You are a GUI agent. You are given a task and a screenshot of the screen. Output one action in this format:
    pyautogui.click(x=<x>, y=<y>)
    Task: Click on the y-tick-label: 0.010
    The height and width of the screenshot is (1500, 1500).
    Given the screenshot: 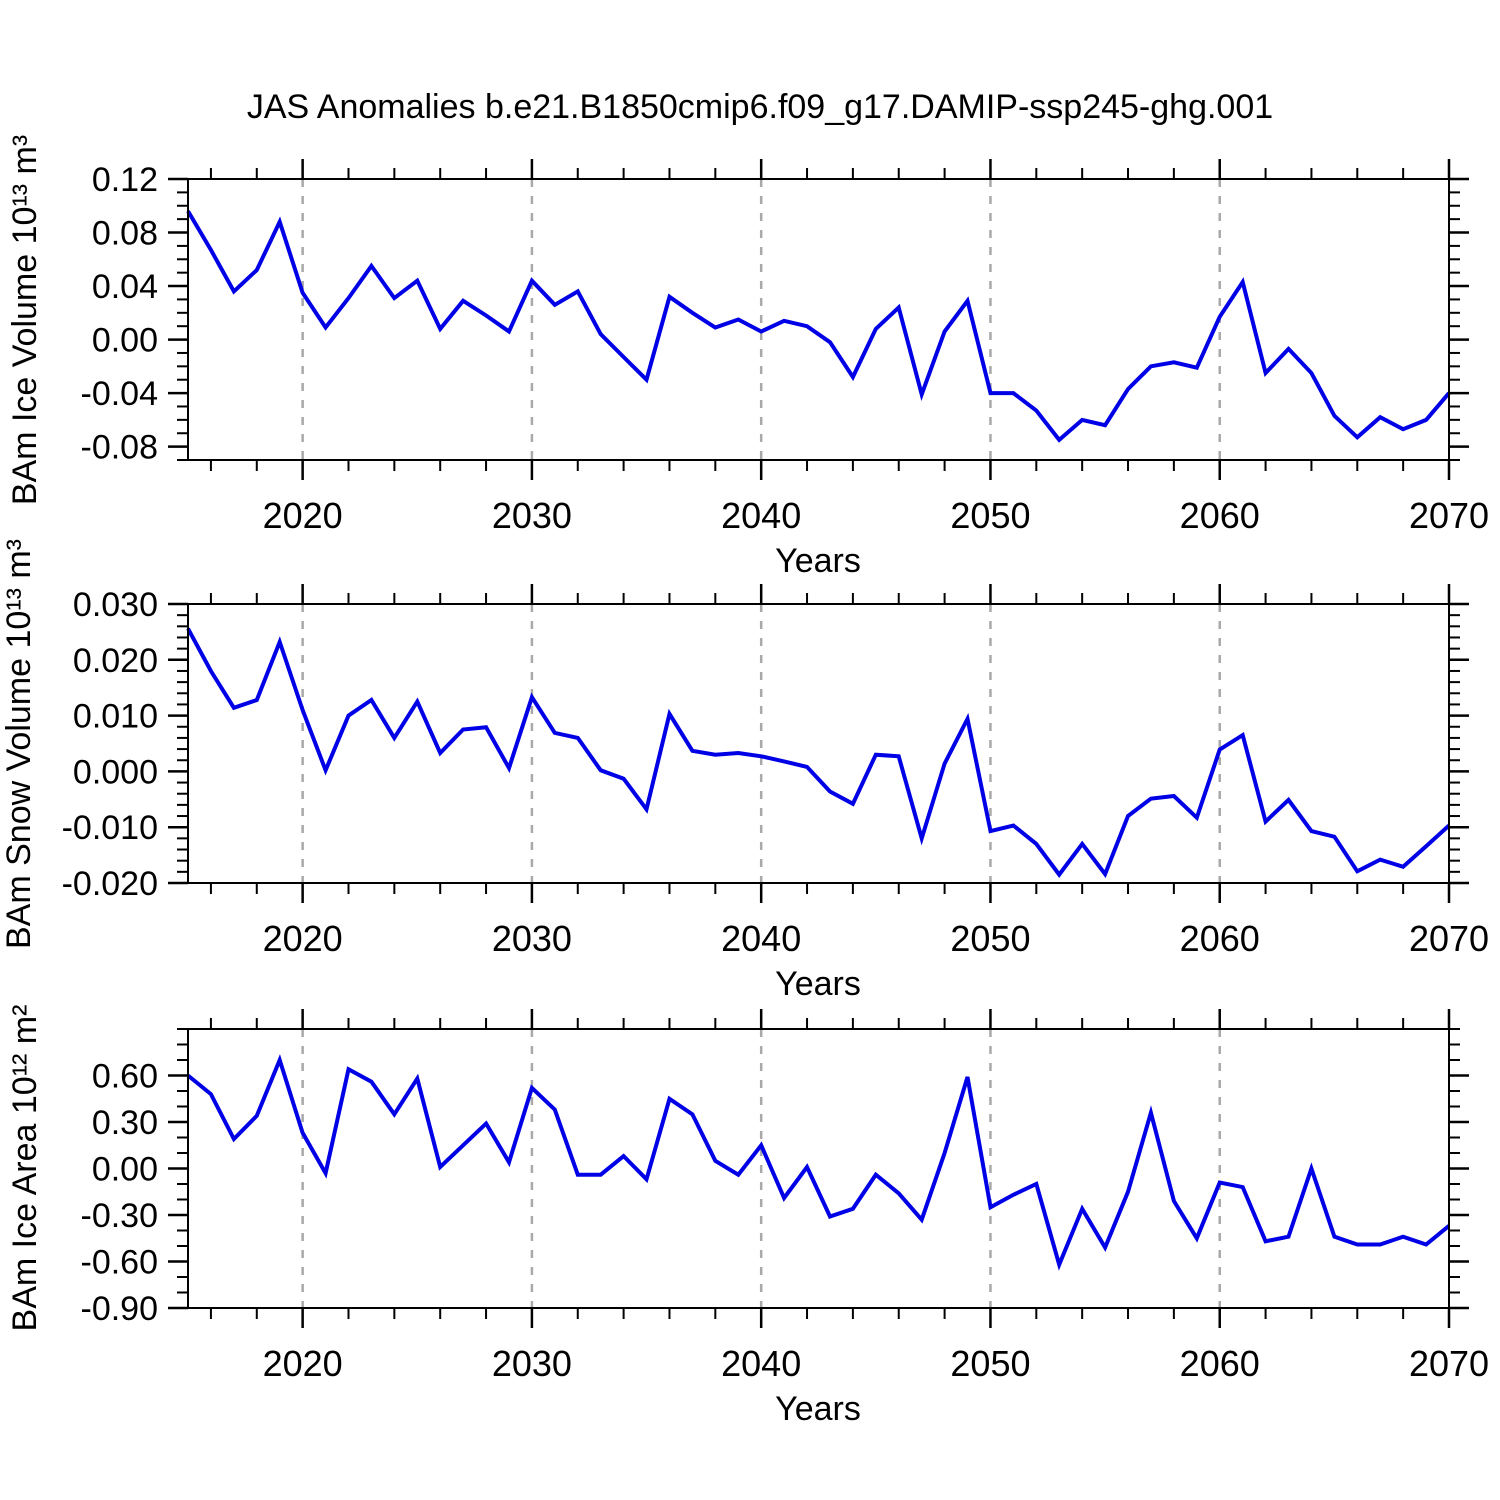 What is the action you would take?
    pyautogui.click(x=115, y=717)
    